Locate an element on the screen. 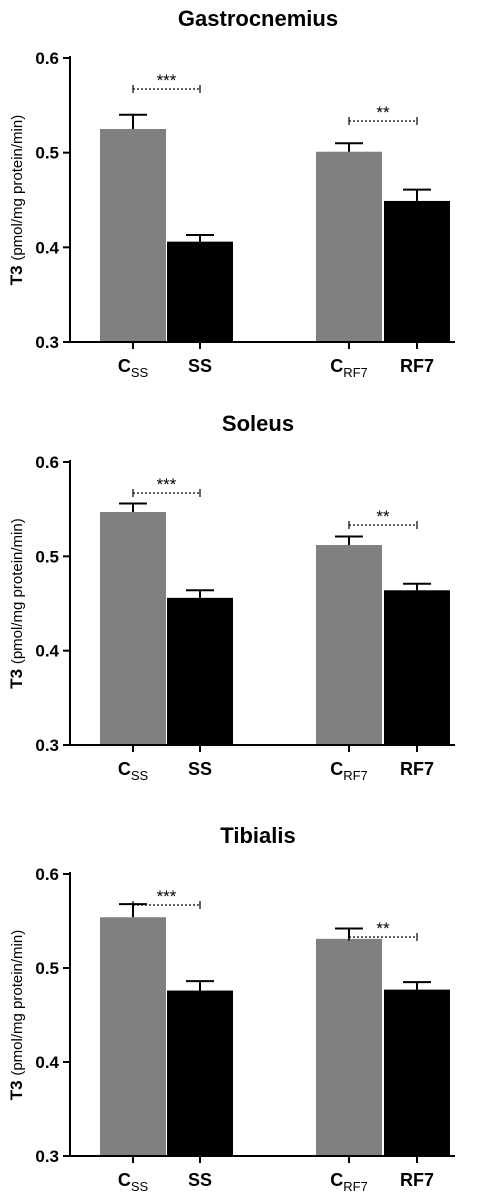  chart-title: Soleus is located at coordinates (258, 423).